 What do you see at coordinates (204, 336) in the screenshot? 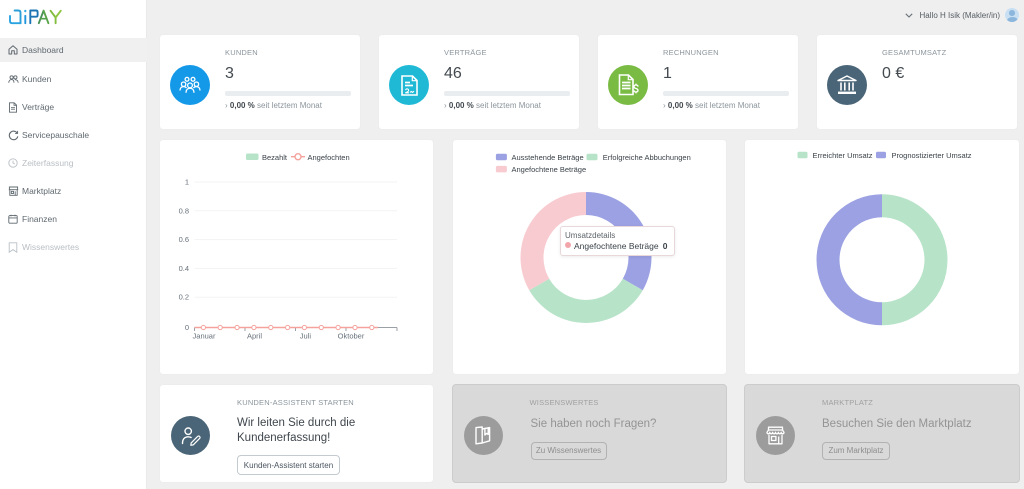
I see `svg-text: Januar` at bounding box center [204, 336].